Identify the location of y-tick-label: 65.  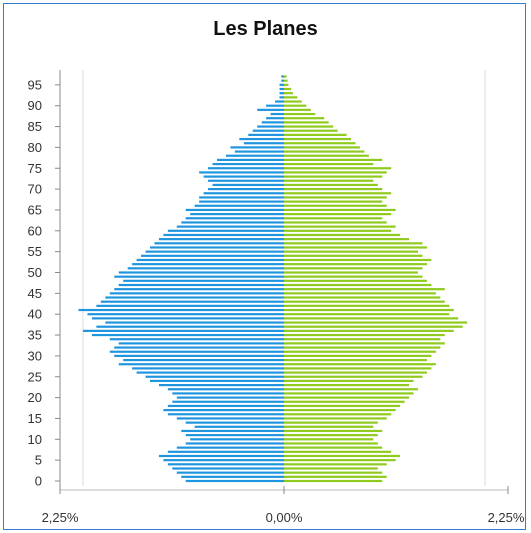
(35, 209).